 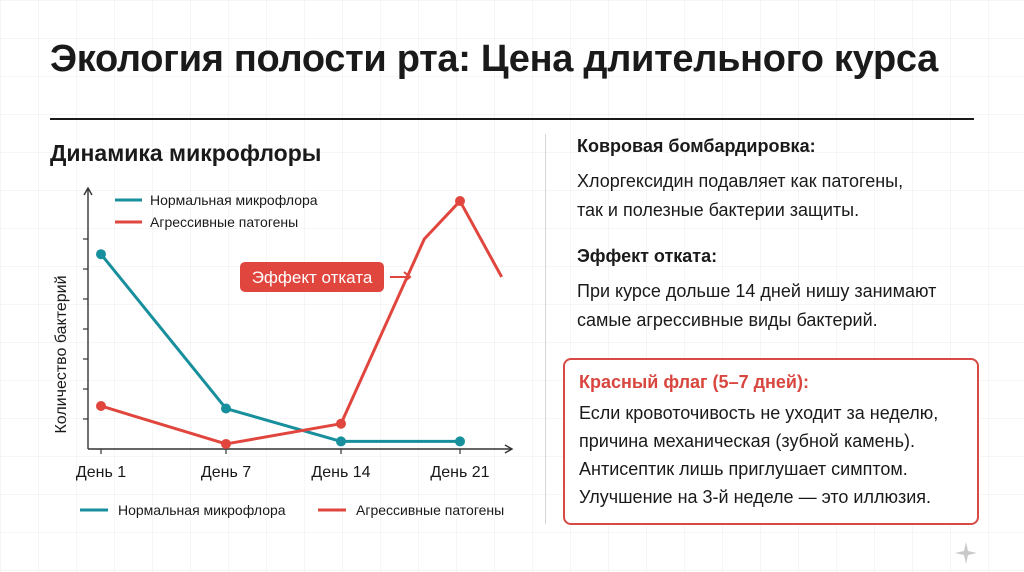 I want to click on x-tick-label: День 1, so click(x=101, y=472).